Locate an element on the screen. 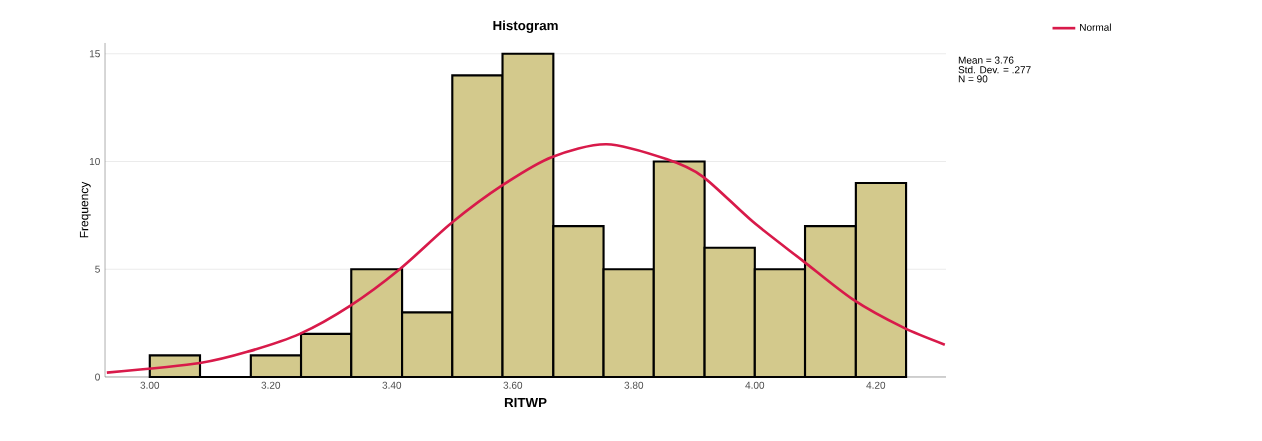  text: Mean = 3.76 is located at coordinates (986, 60).